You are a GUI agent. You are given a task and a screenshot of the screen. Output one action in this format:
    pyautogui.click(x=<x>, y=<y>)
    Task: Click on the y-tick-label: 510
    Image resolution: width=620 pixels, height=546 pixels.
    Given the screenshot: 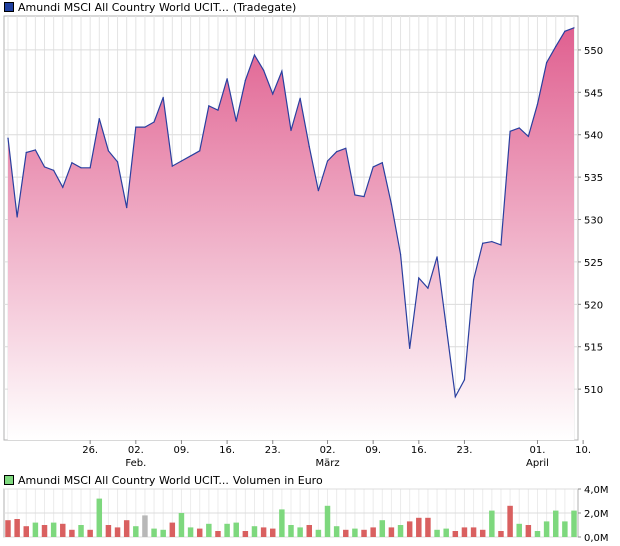 What is the action you would take?
    pyautogui.click(x=593, y=390)
    